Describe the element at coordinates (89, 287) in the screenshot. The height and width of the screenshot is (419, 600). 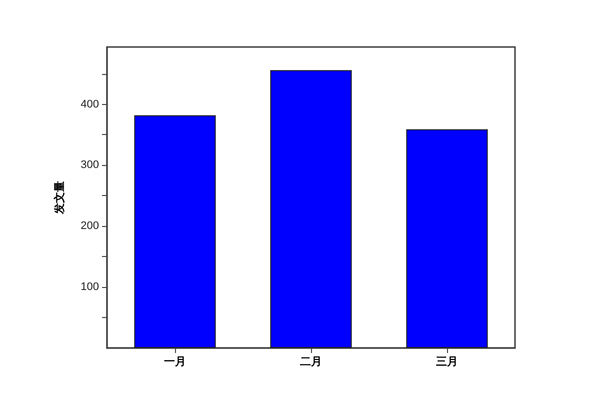
I see `y-tick-label: 100` at that location.